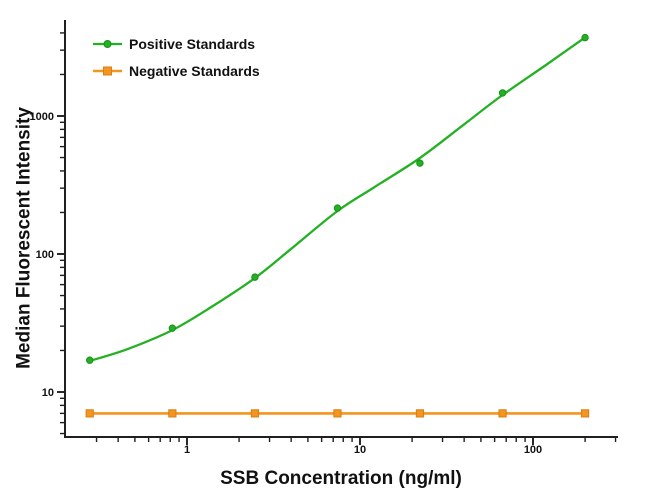 Image resolution: width=650 pixels, height=502 pixels. I want to click on negative-legend-marker-icon, so click(107, 71).